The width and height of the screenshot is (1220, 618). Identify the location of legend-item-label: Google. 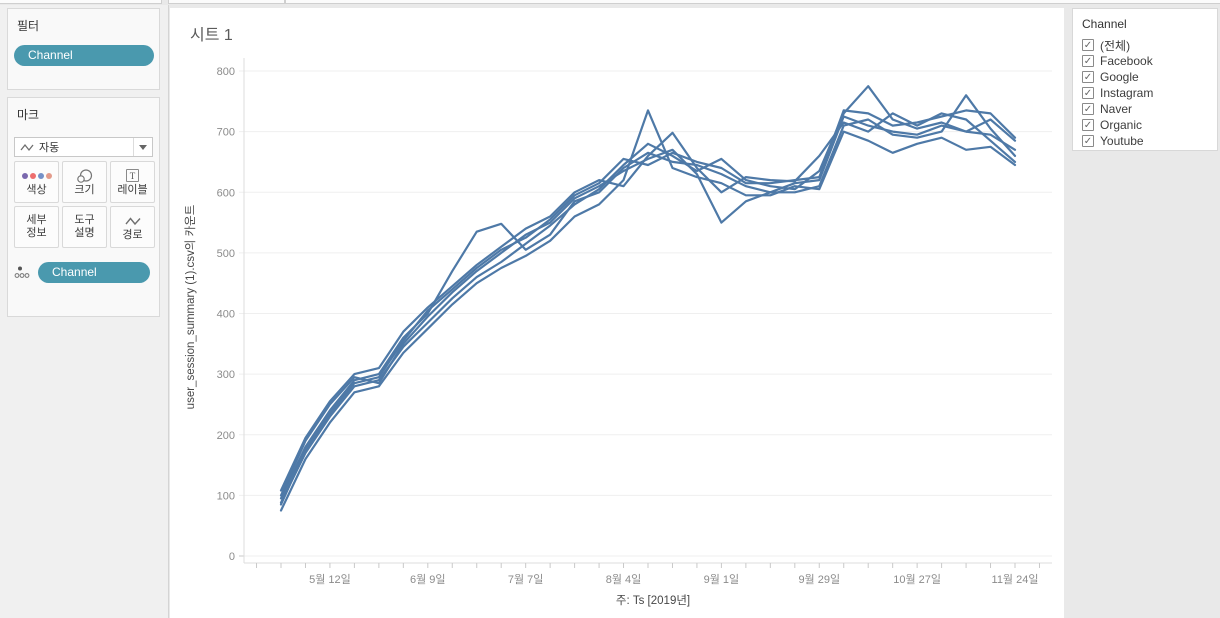
(1119, 77).